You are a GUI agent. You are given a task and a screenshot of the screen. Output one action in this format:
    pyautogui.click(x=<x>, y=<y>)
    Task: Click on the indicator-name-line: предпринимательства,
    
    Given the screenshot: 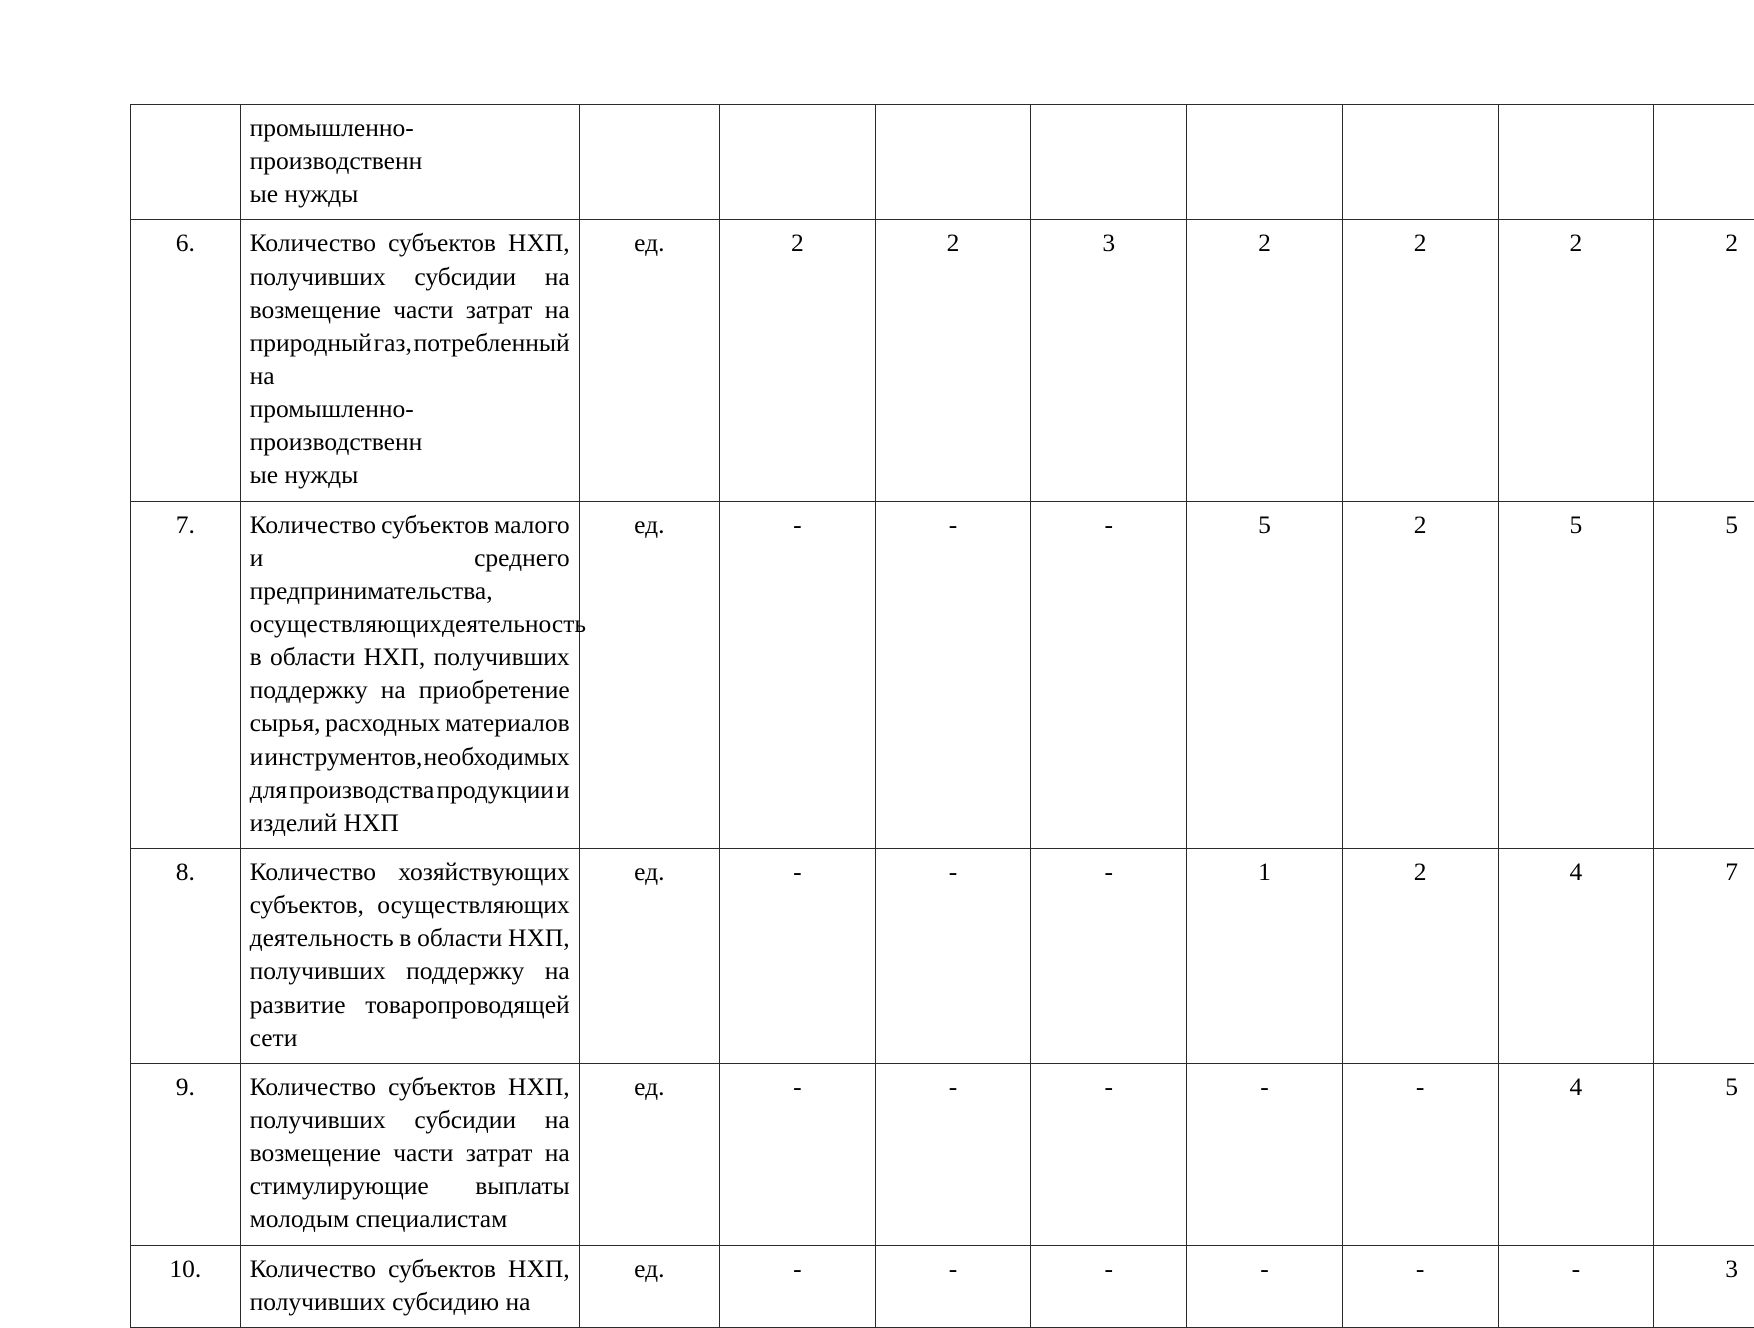 What is the action you would take?
    pyautogui.click(x=410, y=590)
    